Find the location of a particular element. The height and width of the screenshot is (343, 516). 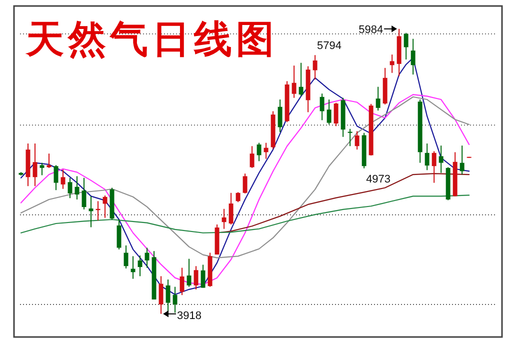

annotation: 4973 is located at coordinates (378, 179).